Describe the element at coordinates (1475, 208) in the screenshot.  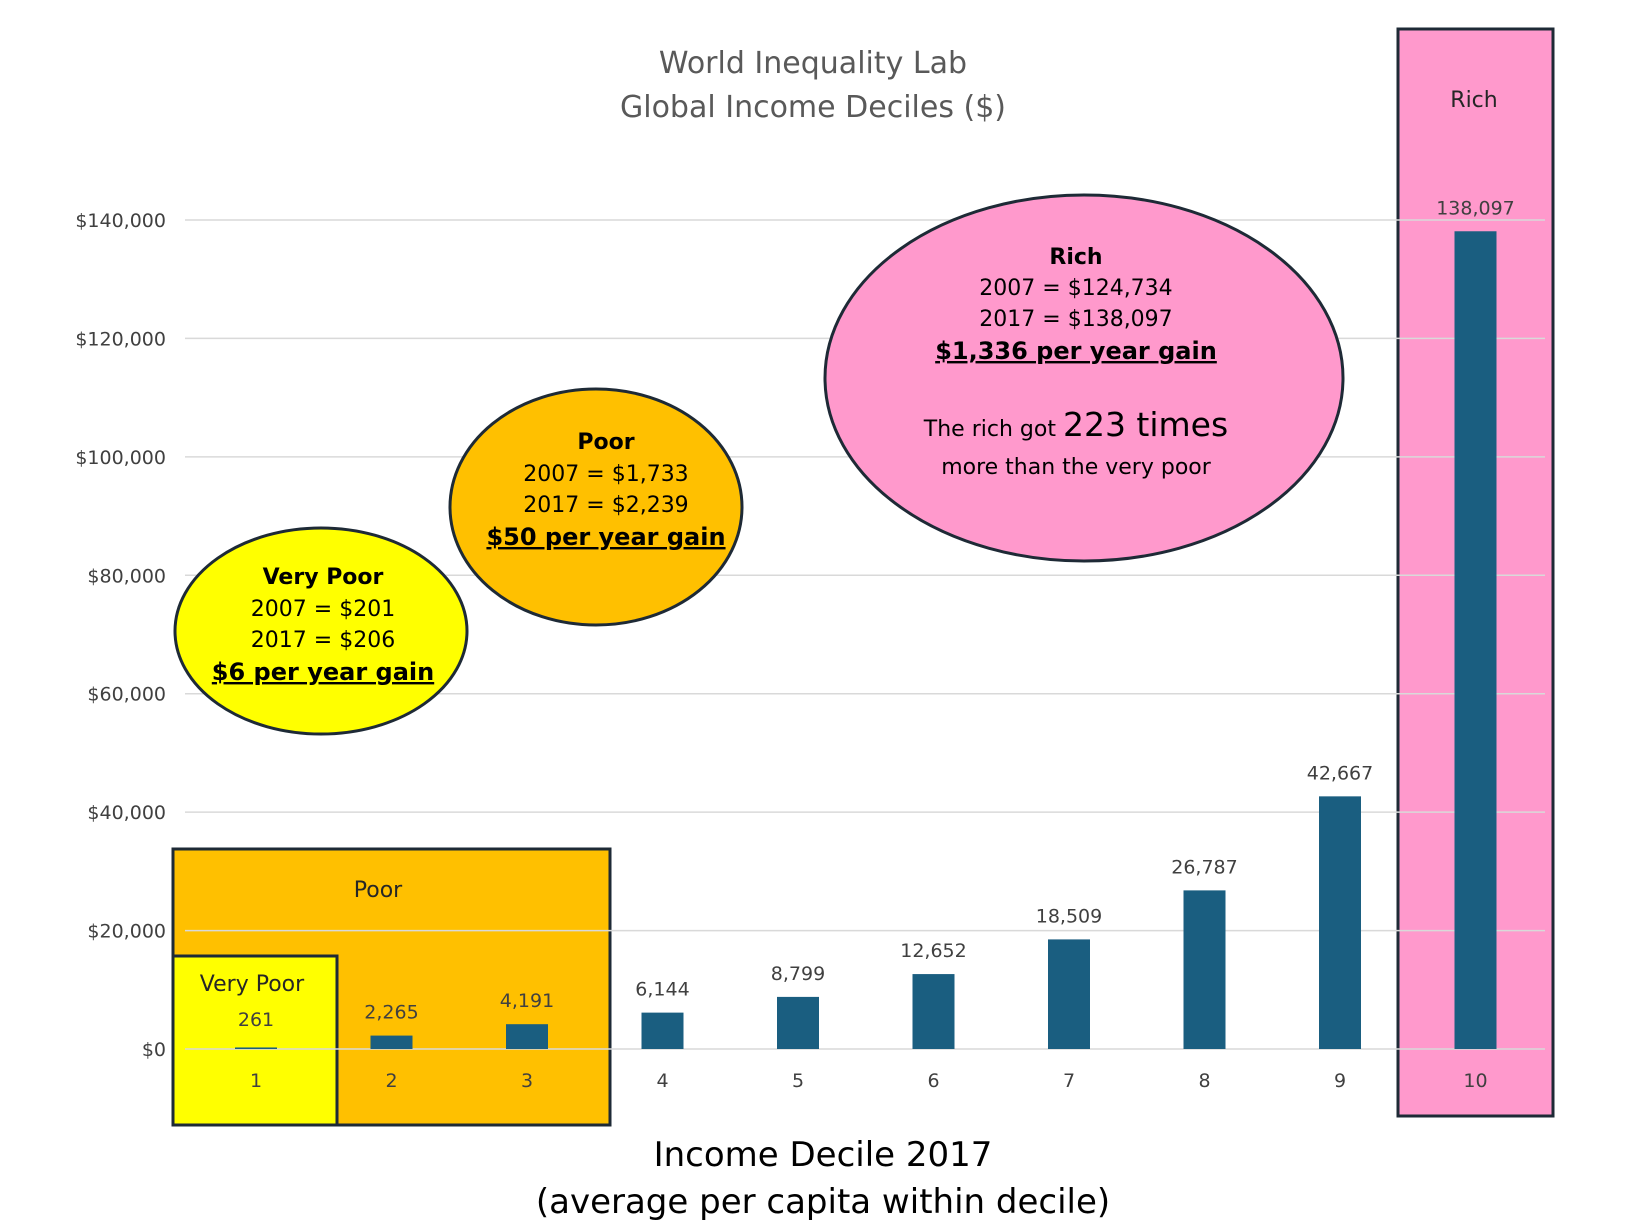
I see `data-label-decile-10: 138,097` at that location.